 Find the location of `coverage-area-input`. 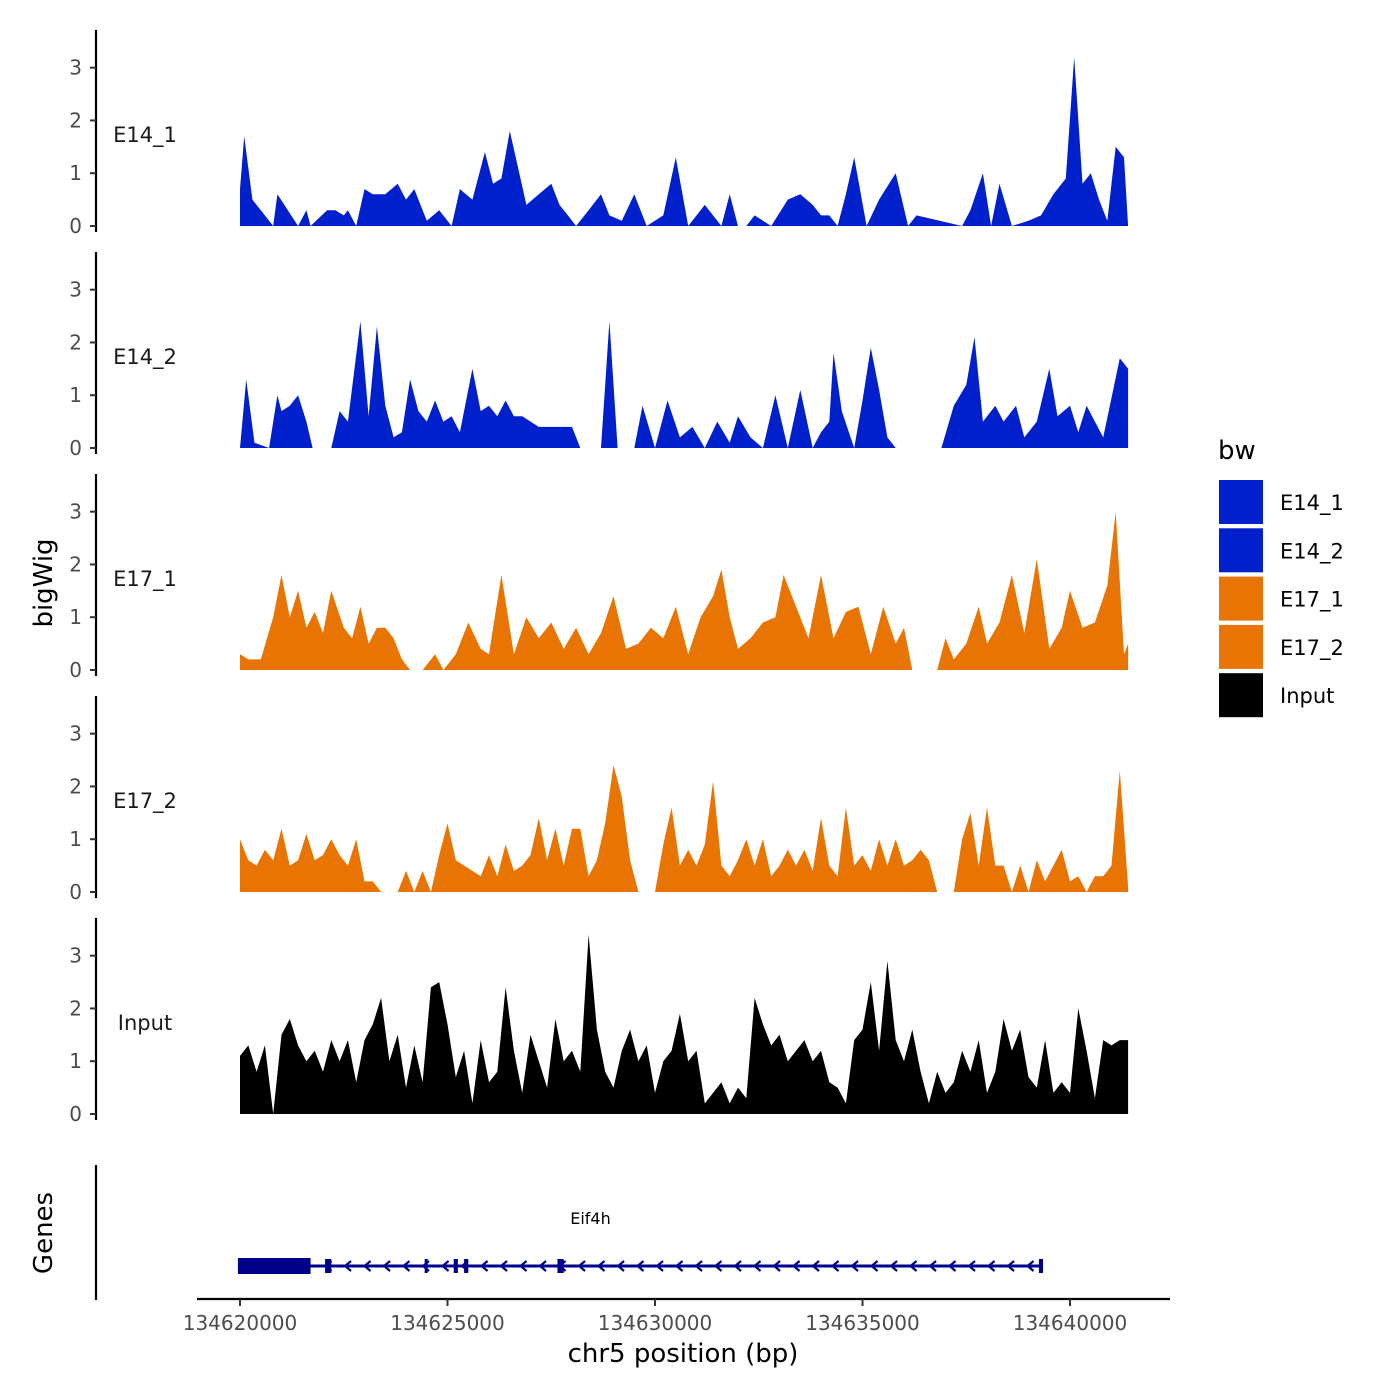

coverage-area-input is located at coordinates (684, 1024).